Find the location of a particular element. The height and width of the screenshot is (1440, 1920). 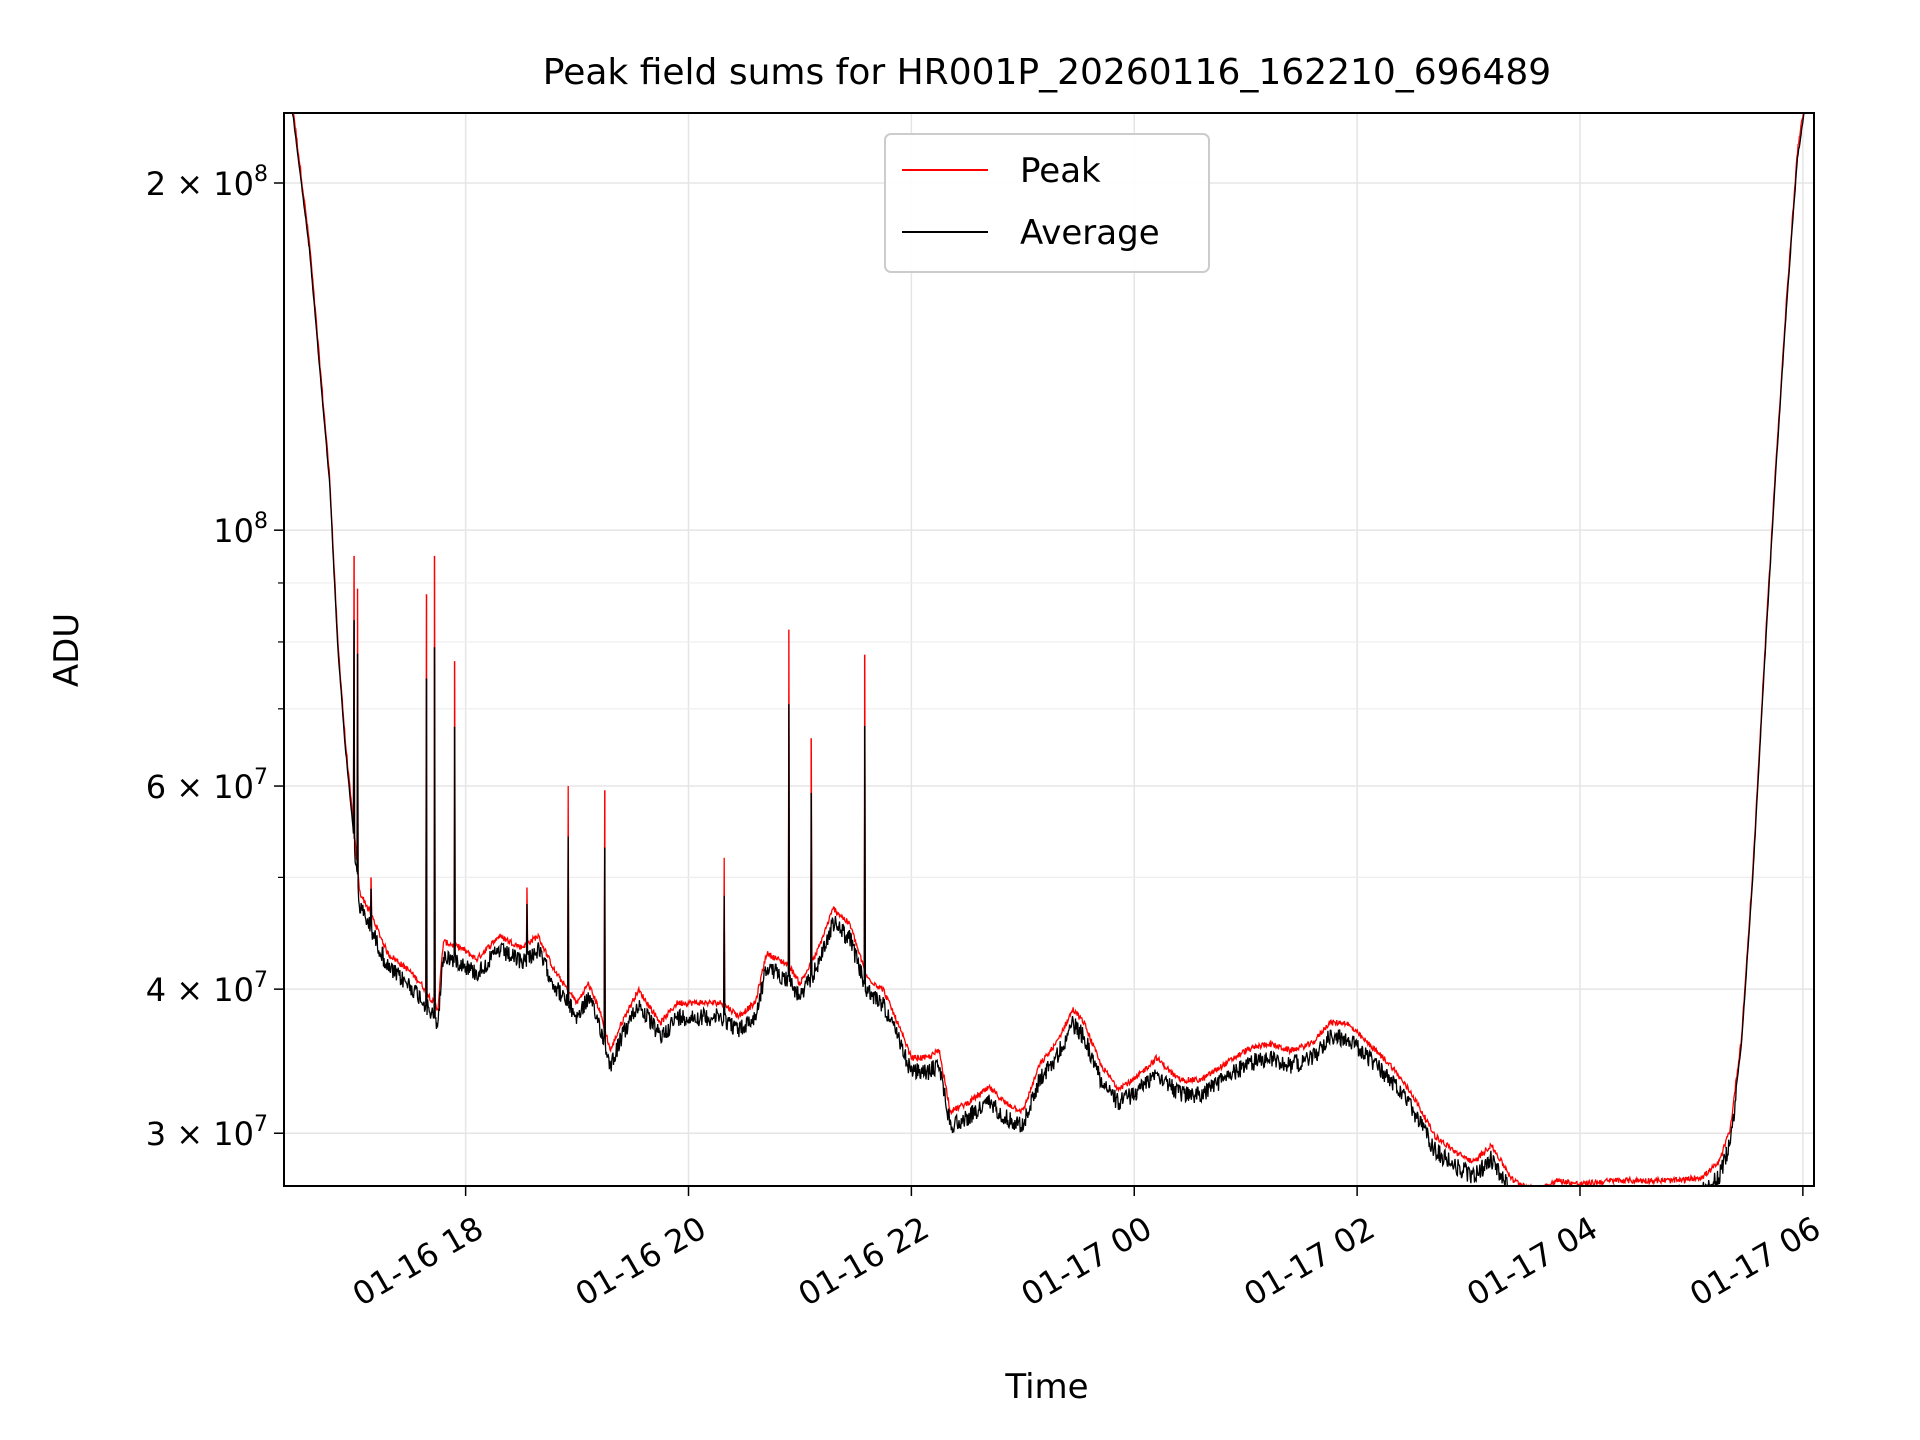

y-tick-label: 108 is located at coordinates (240, 529).